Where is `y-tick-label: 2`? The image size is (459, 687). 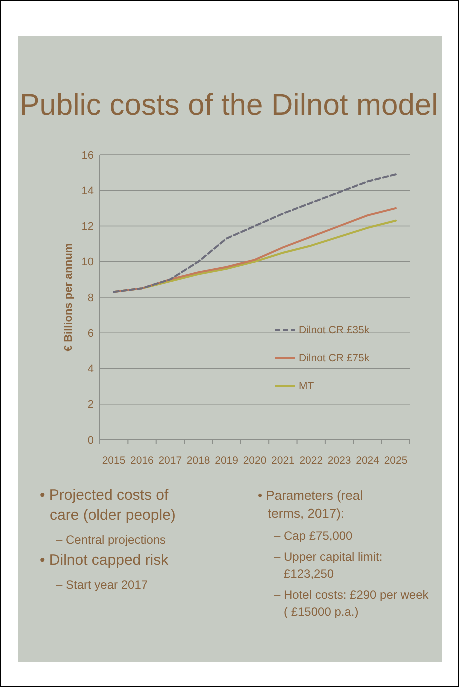 y-tick-label: 2 is located at coordinates (91, 405).